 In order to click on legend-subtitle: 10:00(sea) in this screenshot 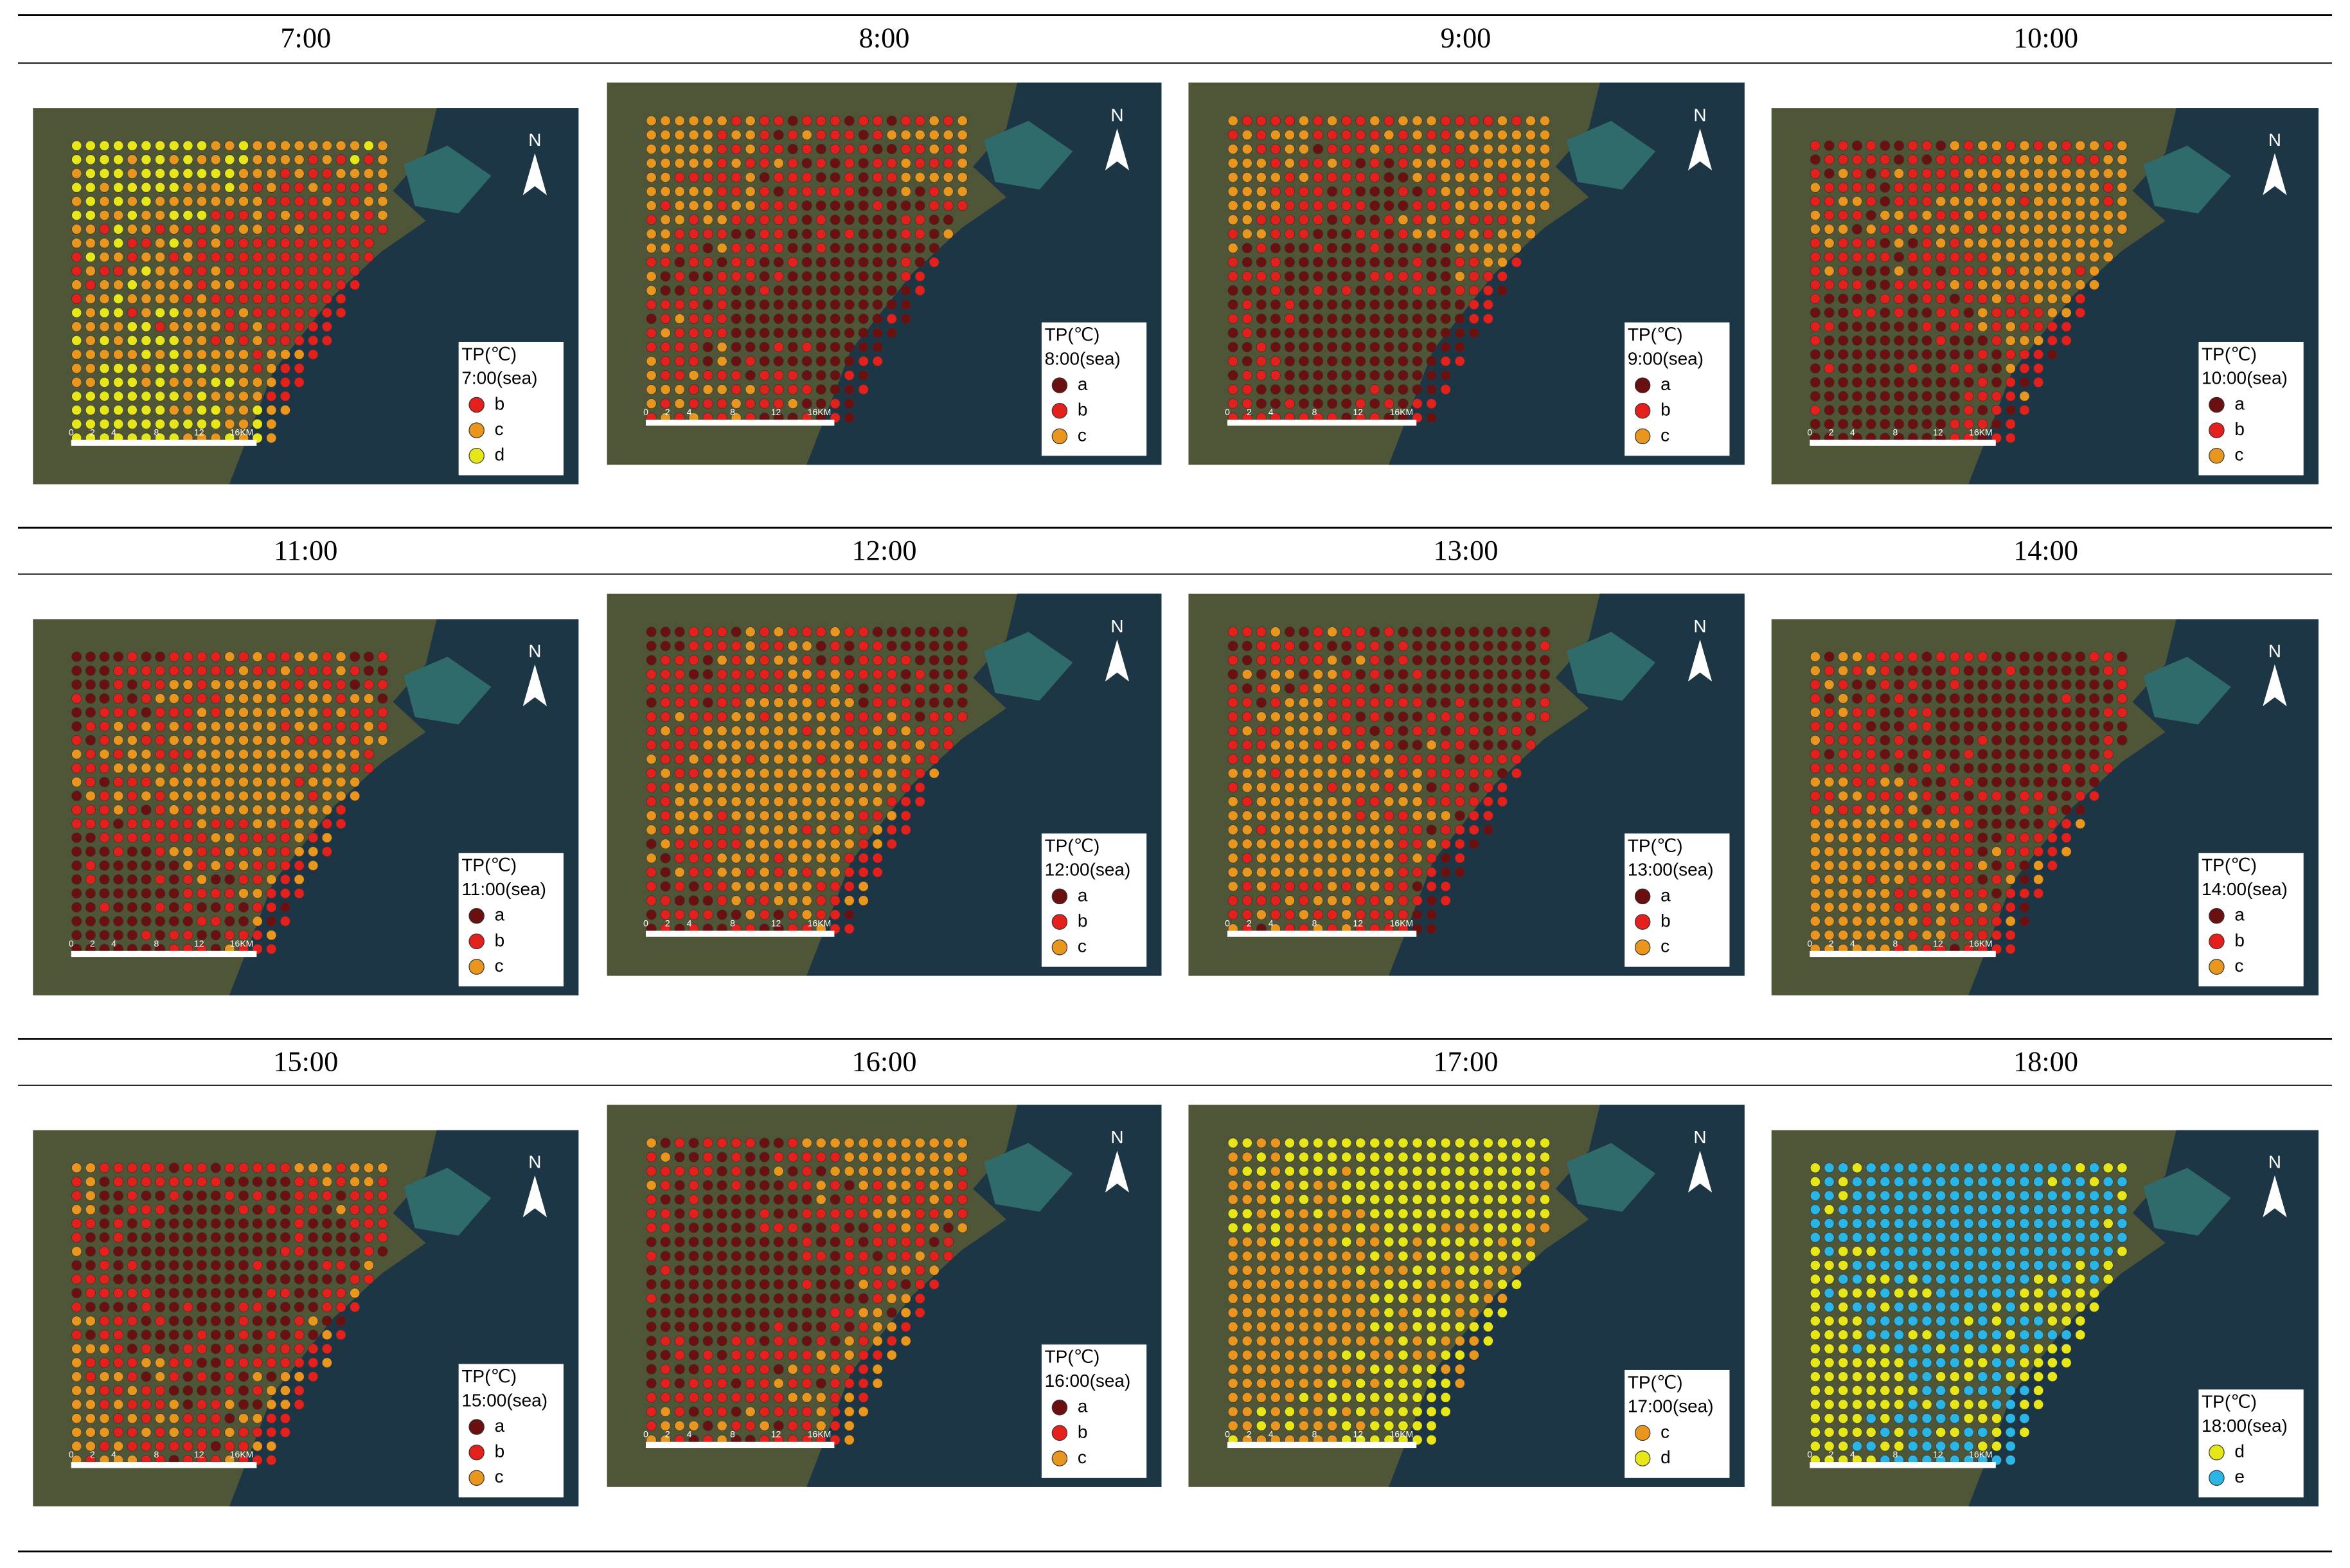, I will do `click(2245, 378)`.